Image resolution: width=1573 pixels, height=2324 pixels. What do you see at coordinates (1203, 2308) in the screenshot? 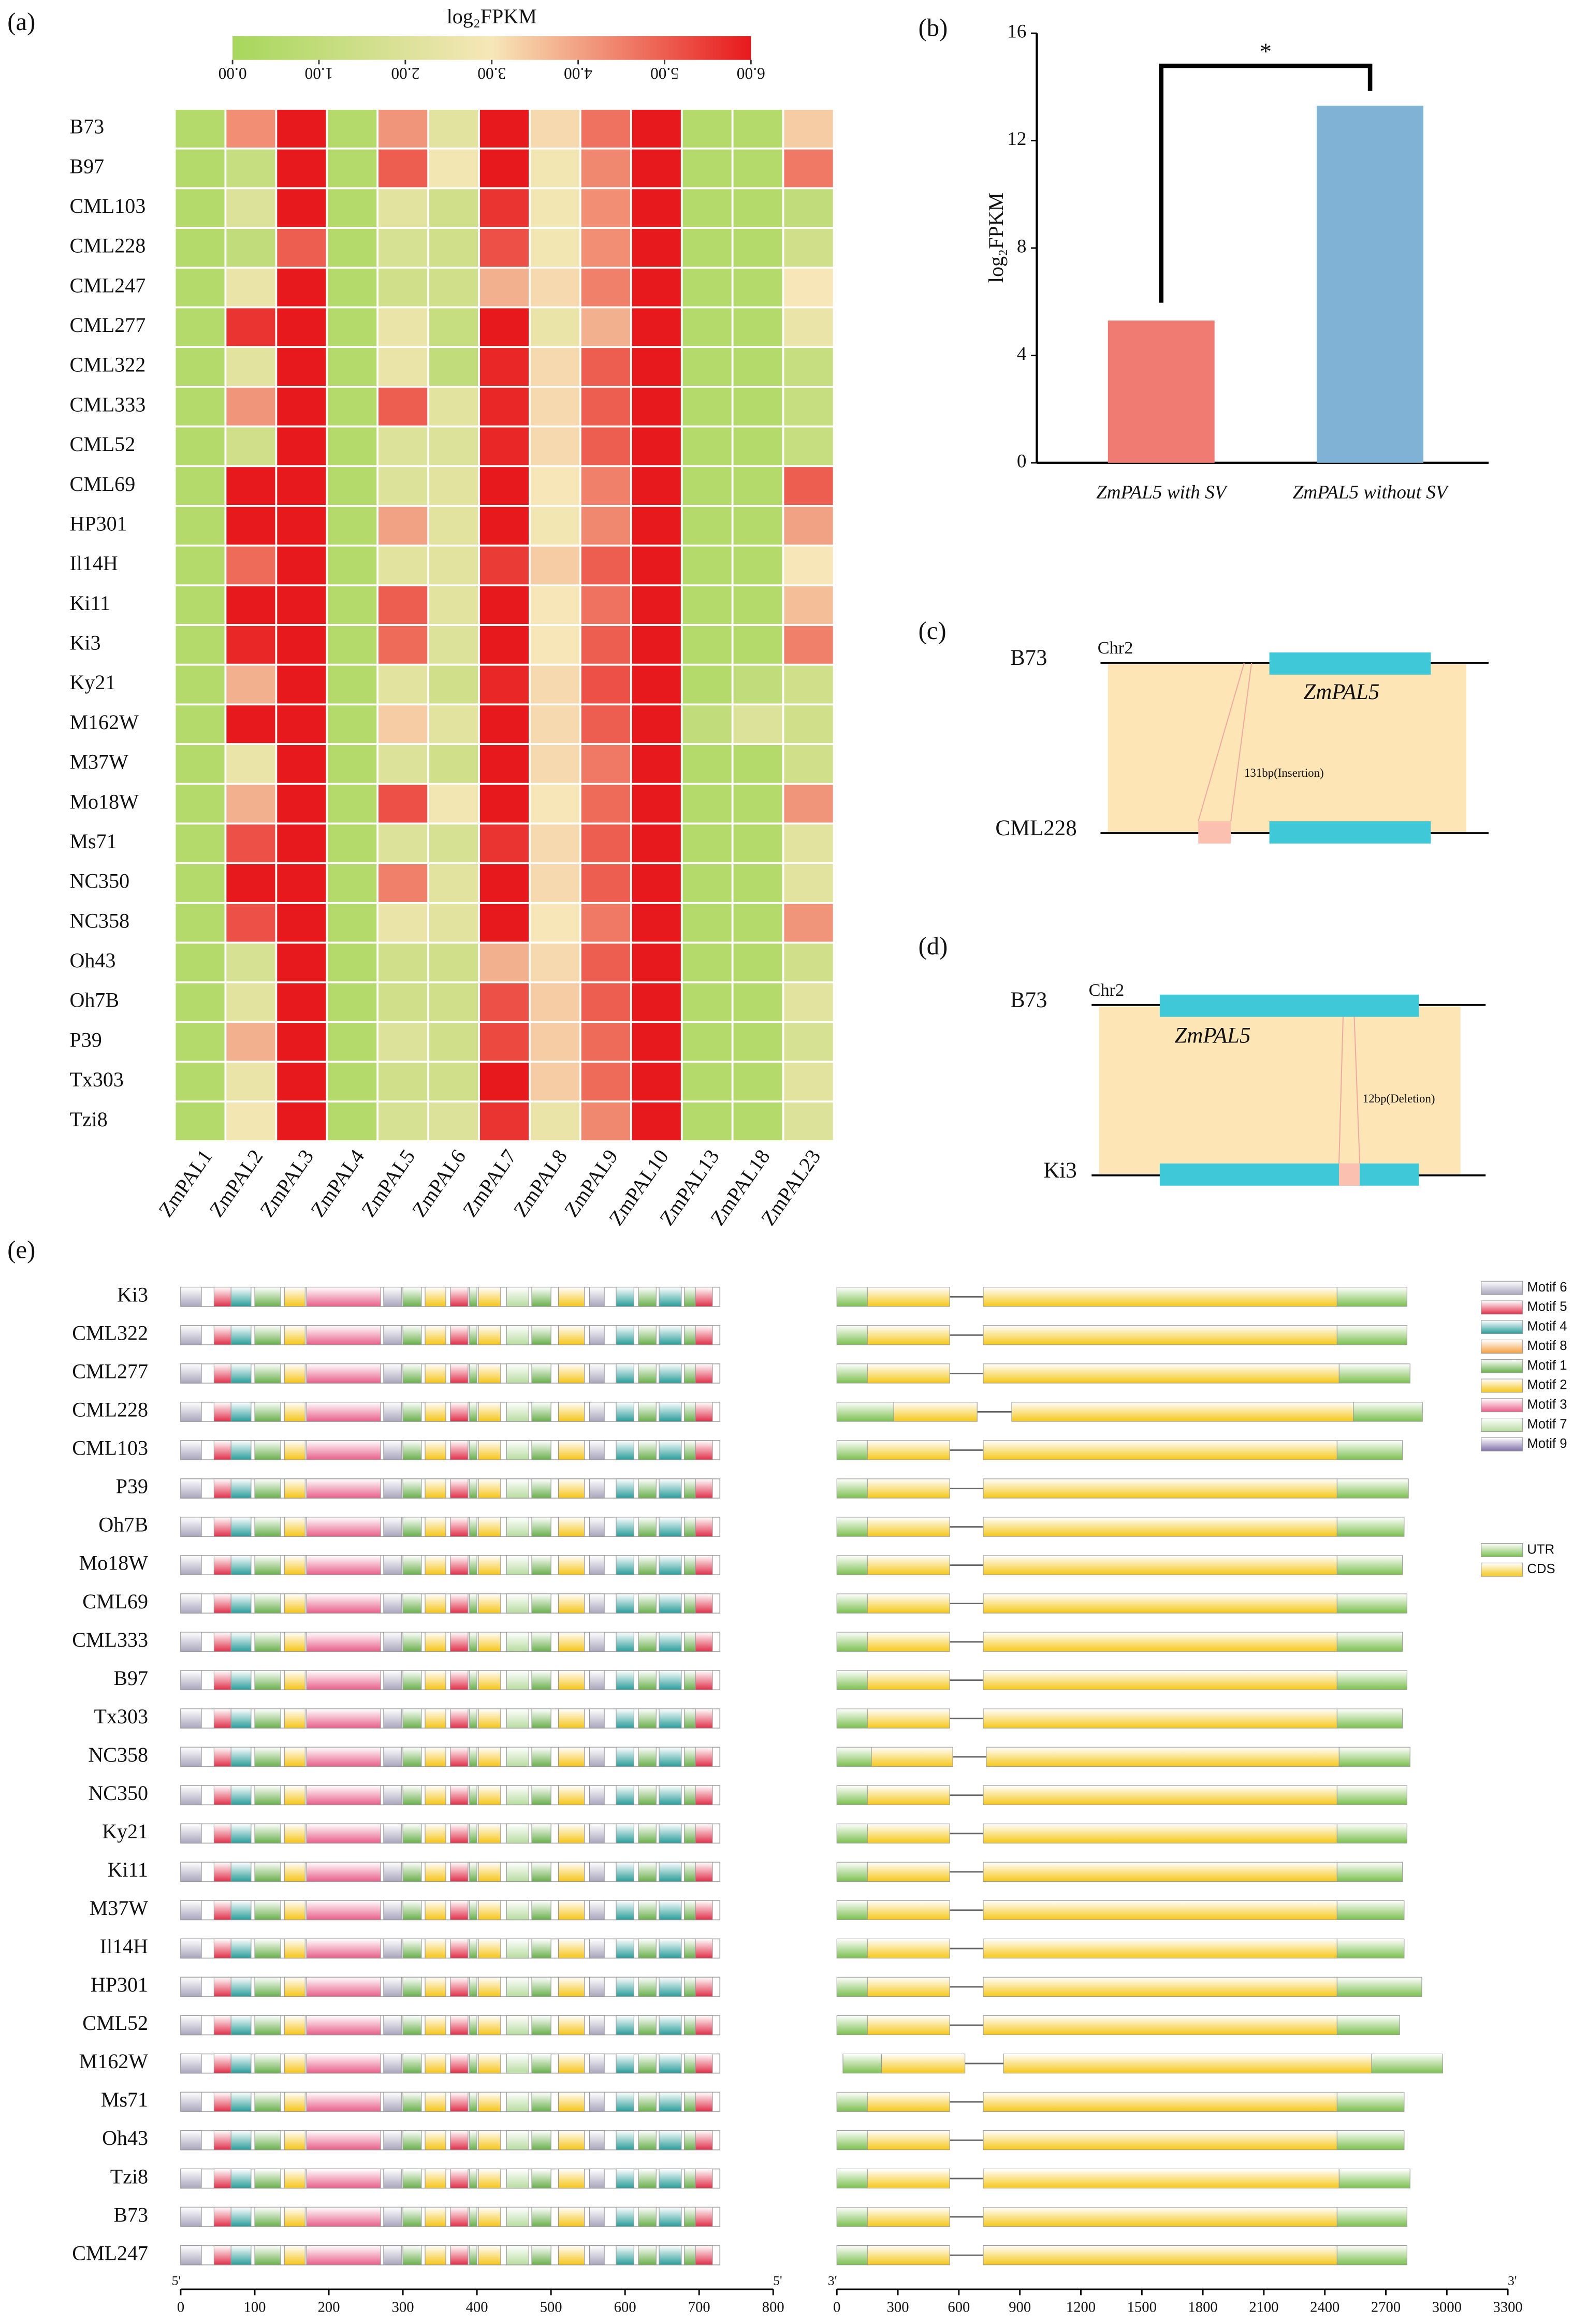
I see `x-tick-label: 1800` at bounding box center [1203, 2308].